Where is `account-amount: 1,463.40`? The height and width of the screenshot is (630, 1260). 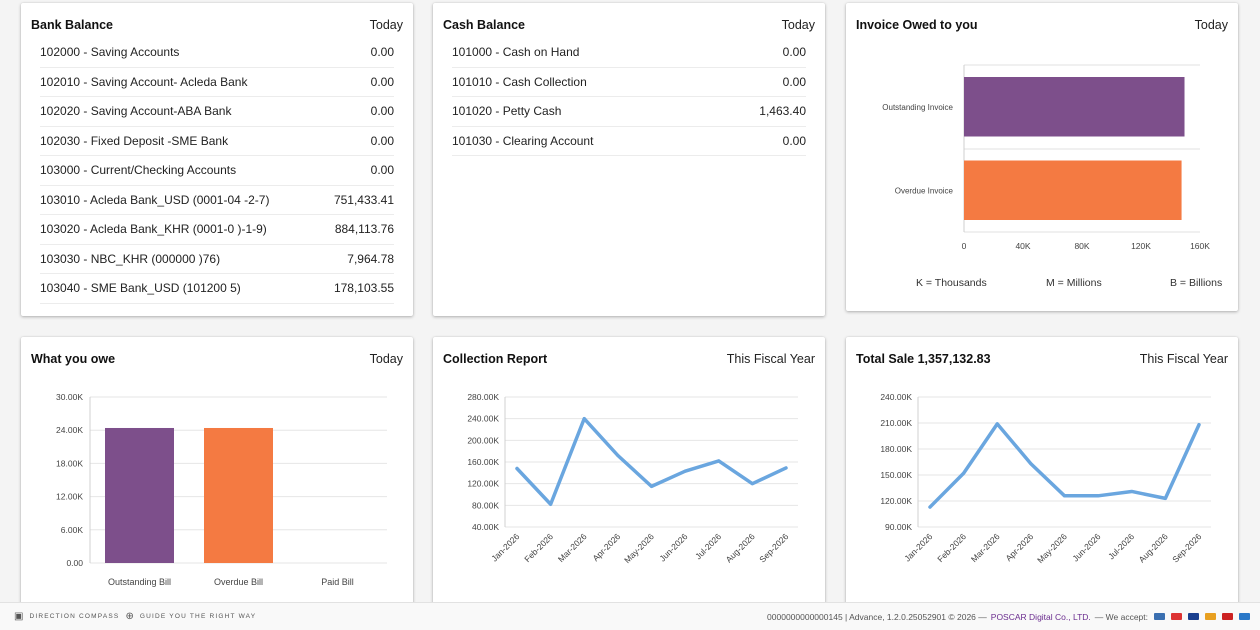 account-amount: 1,463.40 is located at coordinates (782, 111).